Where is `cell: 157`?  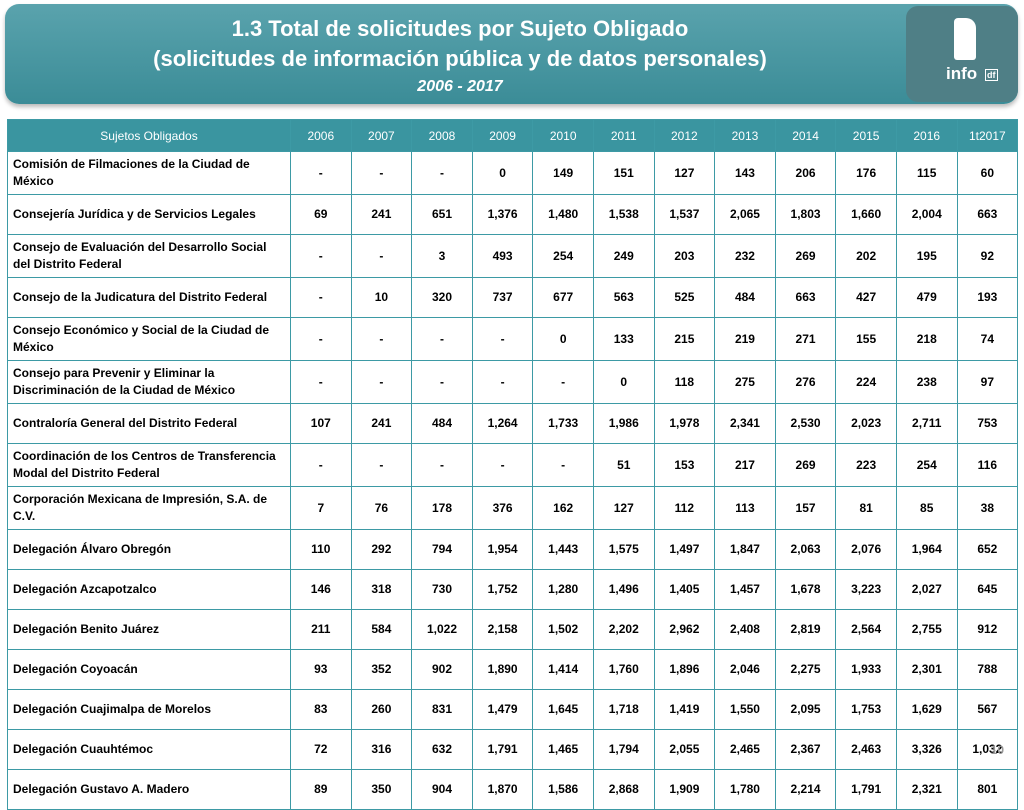 cell: 157 is located at coordinates (805, 508).